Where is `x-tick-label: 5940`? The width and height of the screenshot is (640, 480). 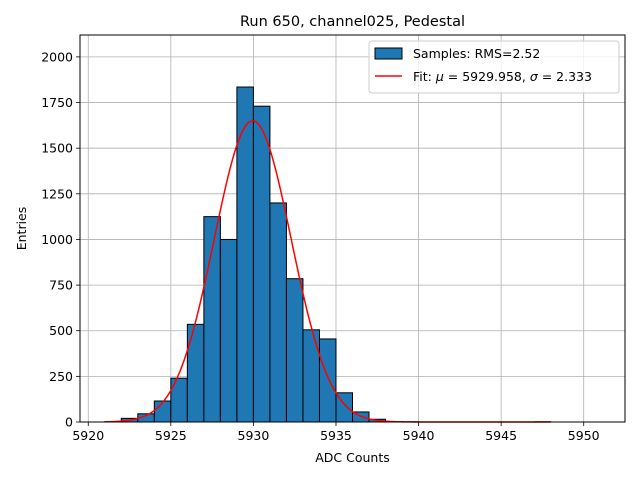
x-tick-label: 5940 is located at coordinates (419, 435).